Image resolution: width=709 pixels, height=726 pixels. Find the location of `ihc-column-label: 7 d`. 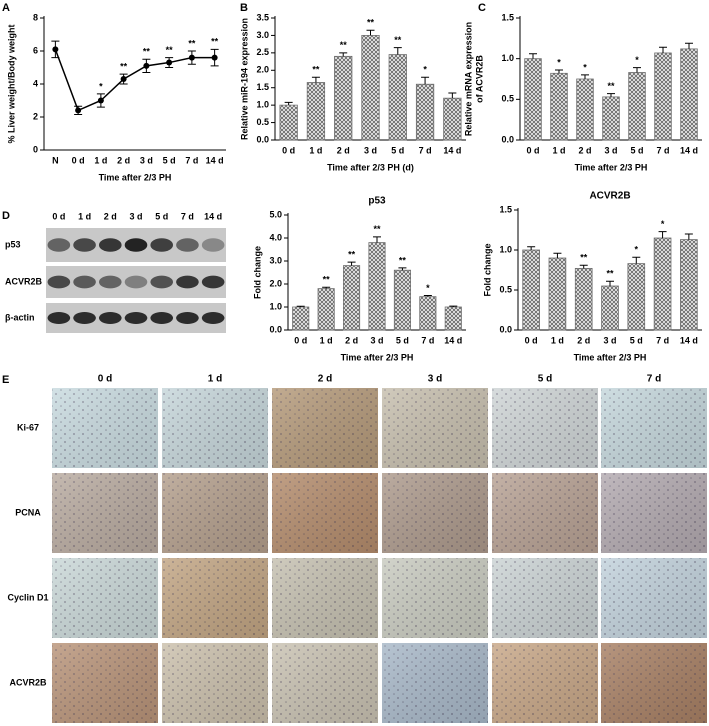

ihc-column-label: 7 d is located at coordinates (654, 379).